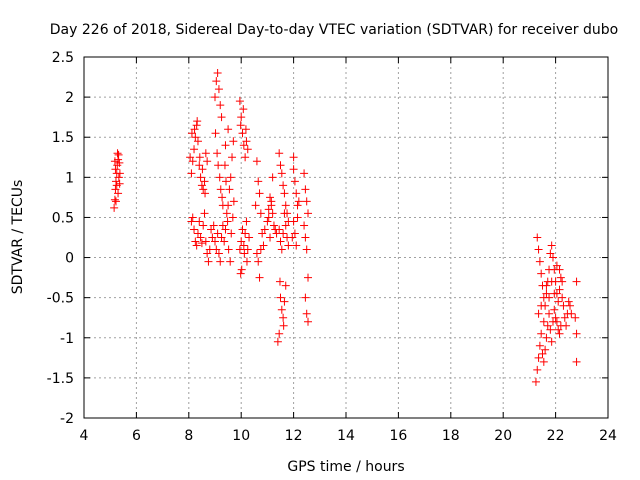 This screenshot has height=480, width=640. Describe the element at coordinates (608, 436) in the screenshot. I see `x-tick-label: 24` at that location.